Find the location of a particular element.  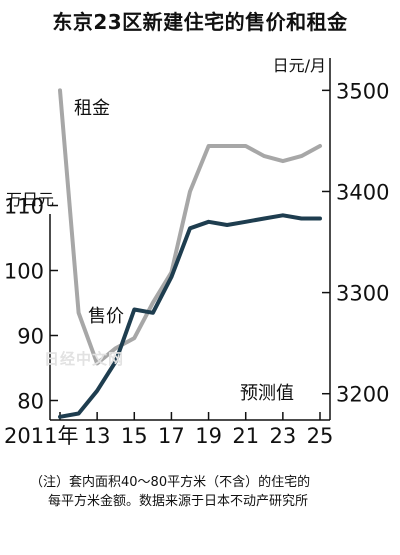

x-tick-label: 19 is located at coordinates (208, 436).